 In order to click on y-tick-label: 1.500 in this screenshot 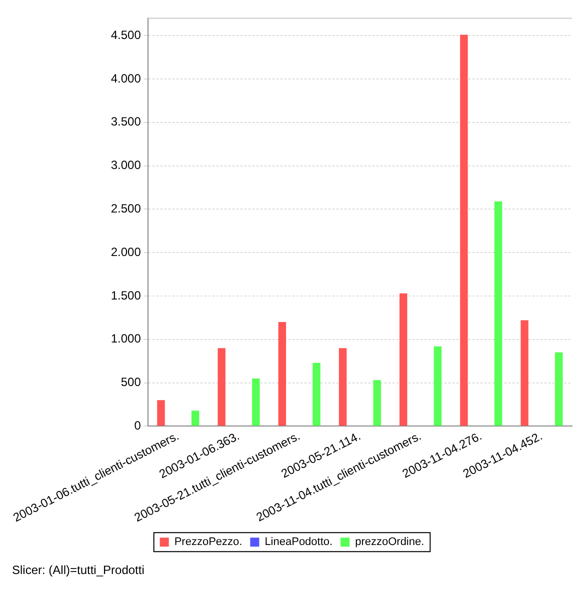, I will do `click(126, 295)`.